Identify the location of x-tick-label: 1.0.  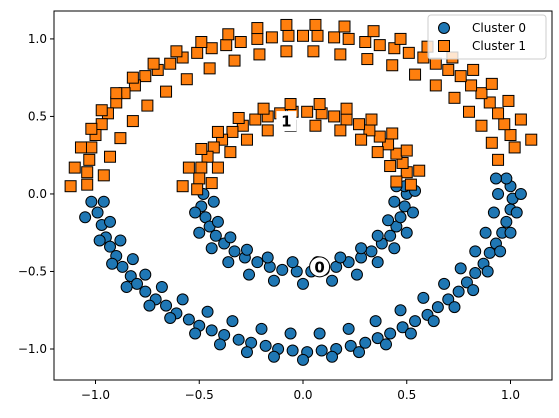
(510, 395).